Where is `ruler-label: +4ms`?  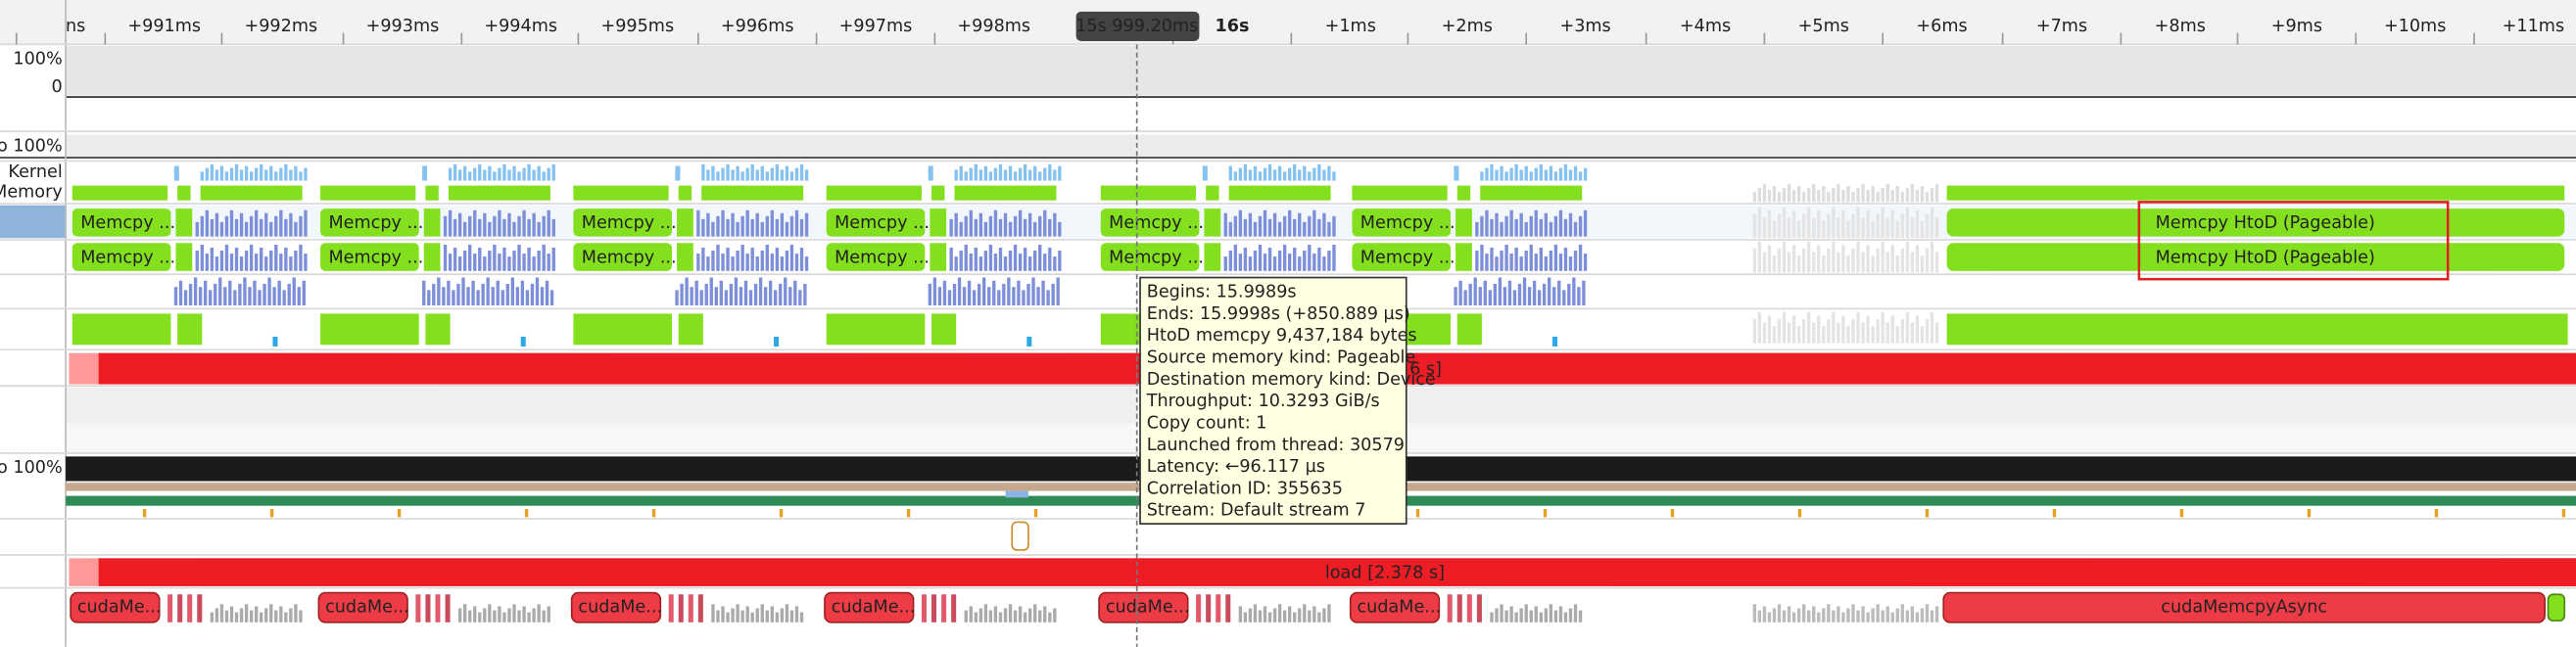 ruler-label: +4ms is located at coordinates (1706, 26).